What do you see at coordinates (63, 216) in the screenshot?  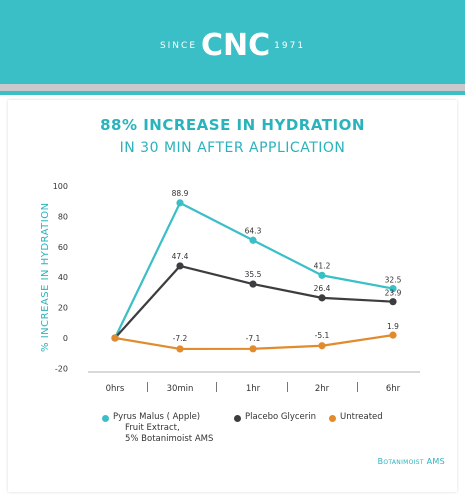 I see `y-tick-label: 80` at bounding box center [63, 216].